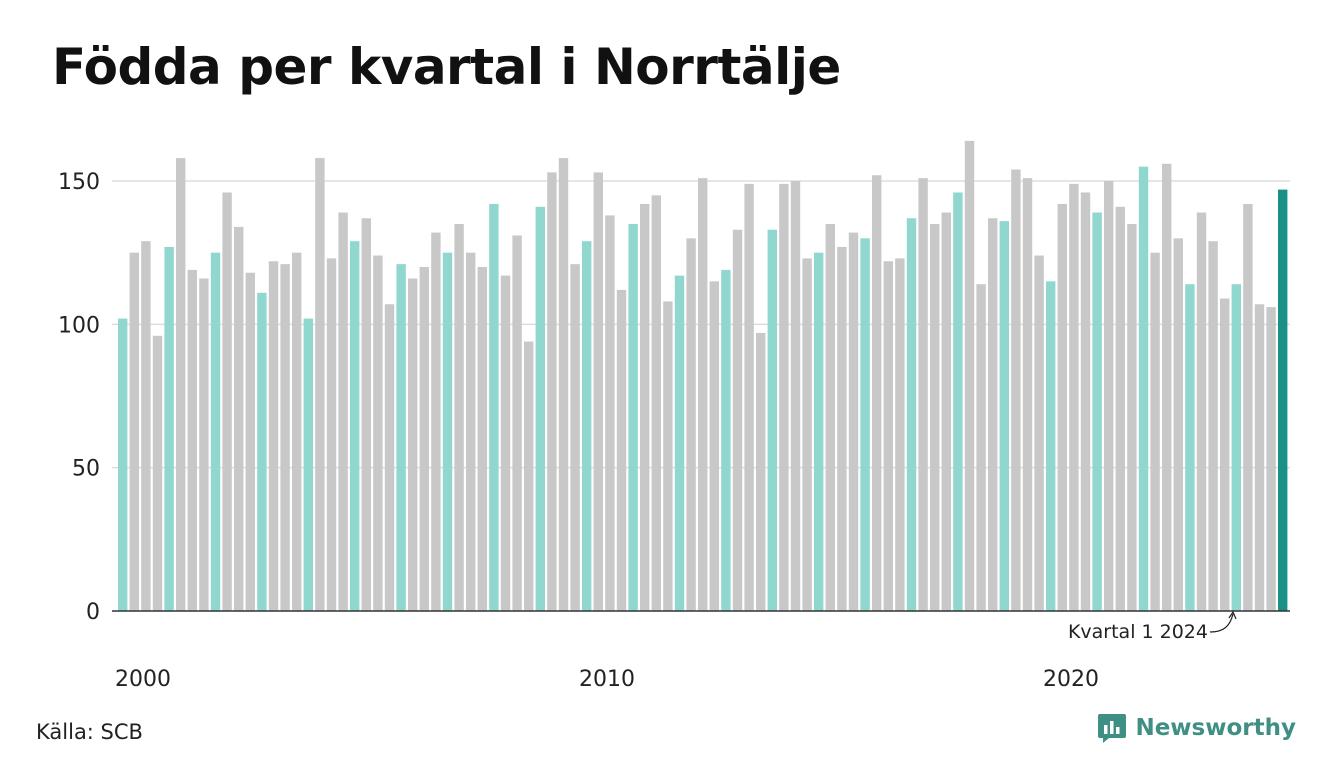  What do you see at coordinates (143, 679) in the screenshot?
I see `x-tick-label: 2000` at bounding box center [143, 679].